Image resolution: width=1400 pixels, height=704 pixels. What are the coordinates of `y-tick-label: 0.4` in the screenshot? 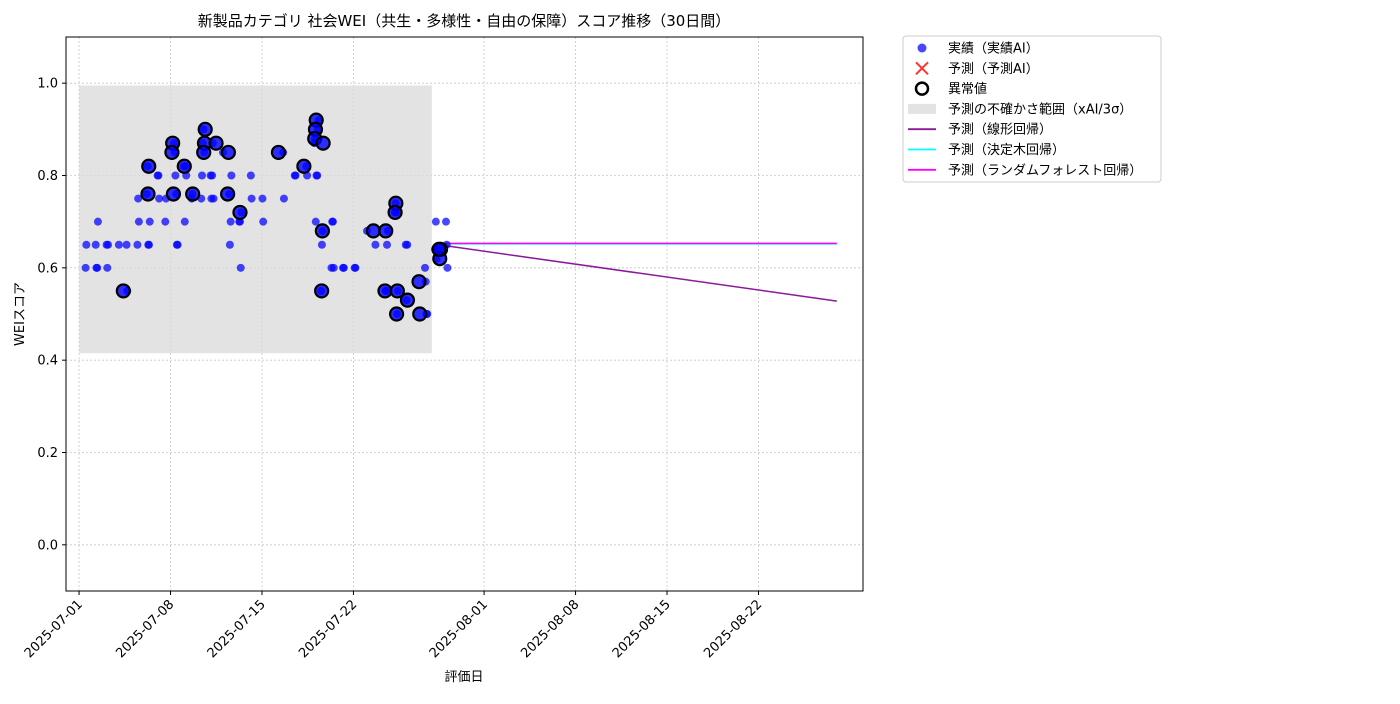 It's located at (47, 361).